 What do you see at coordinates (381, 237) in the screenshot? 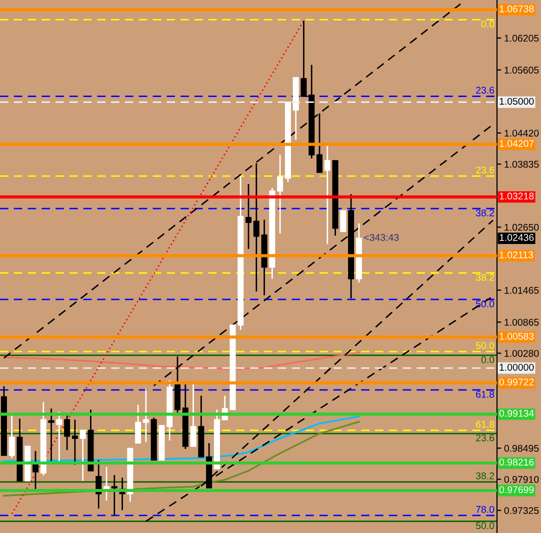
I see `annotation: <343:43` at bounding box center [381, 237].